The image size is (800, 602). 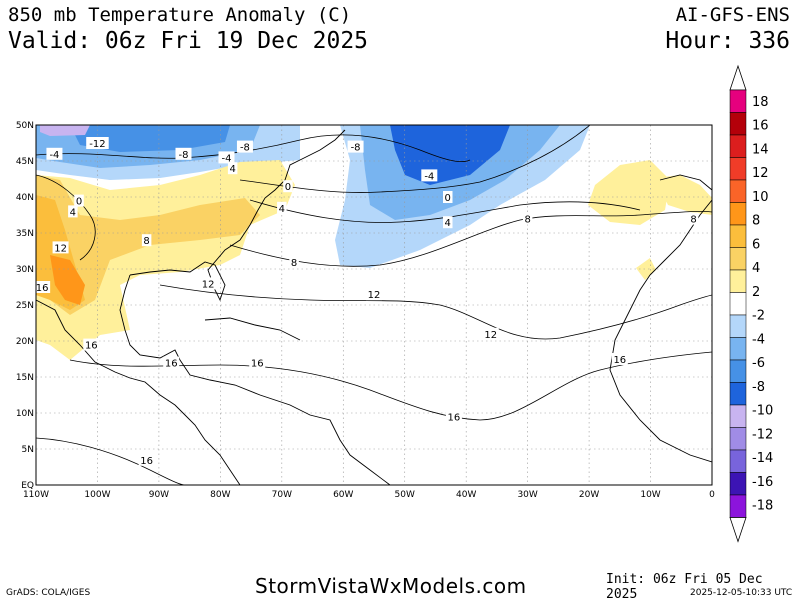 What do you see at coordinates (25, 198) in the screenshot?
I see `lat-label: 40N` at bounding box center [25, 198].